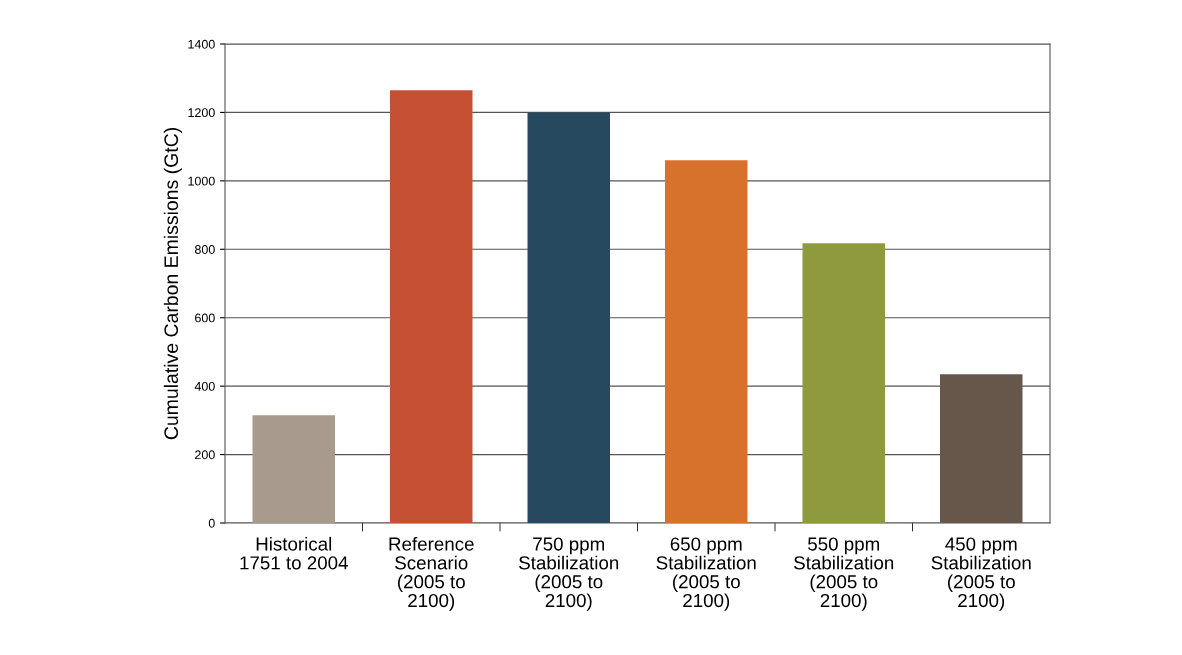  Describe the element at coordinates (205, 318) in the screenshot. I see `y-tick-label: 600` at that location.